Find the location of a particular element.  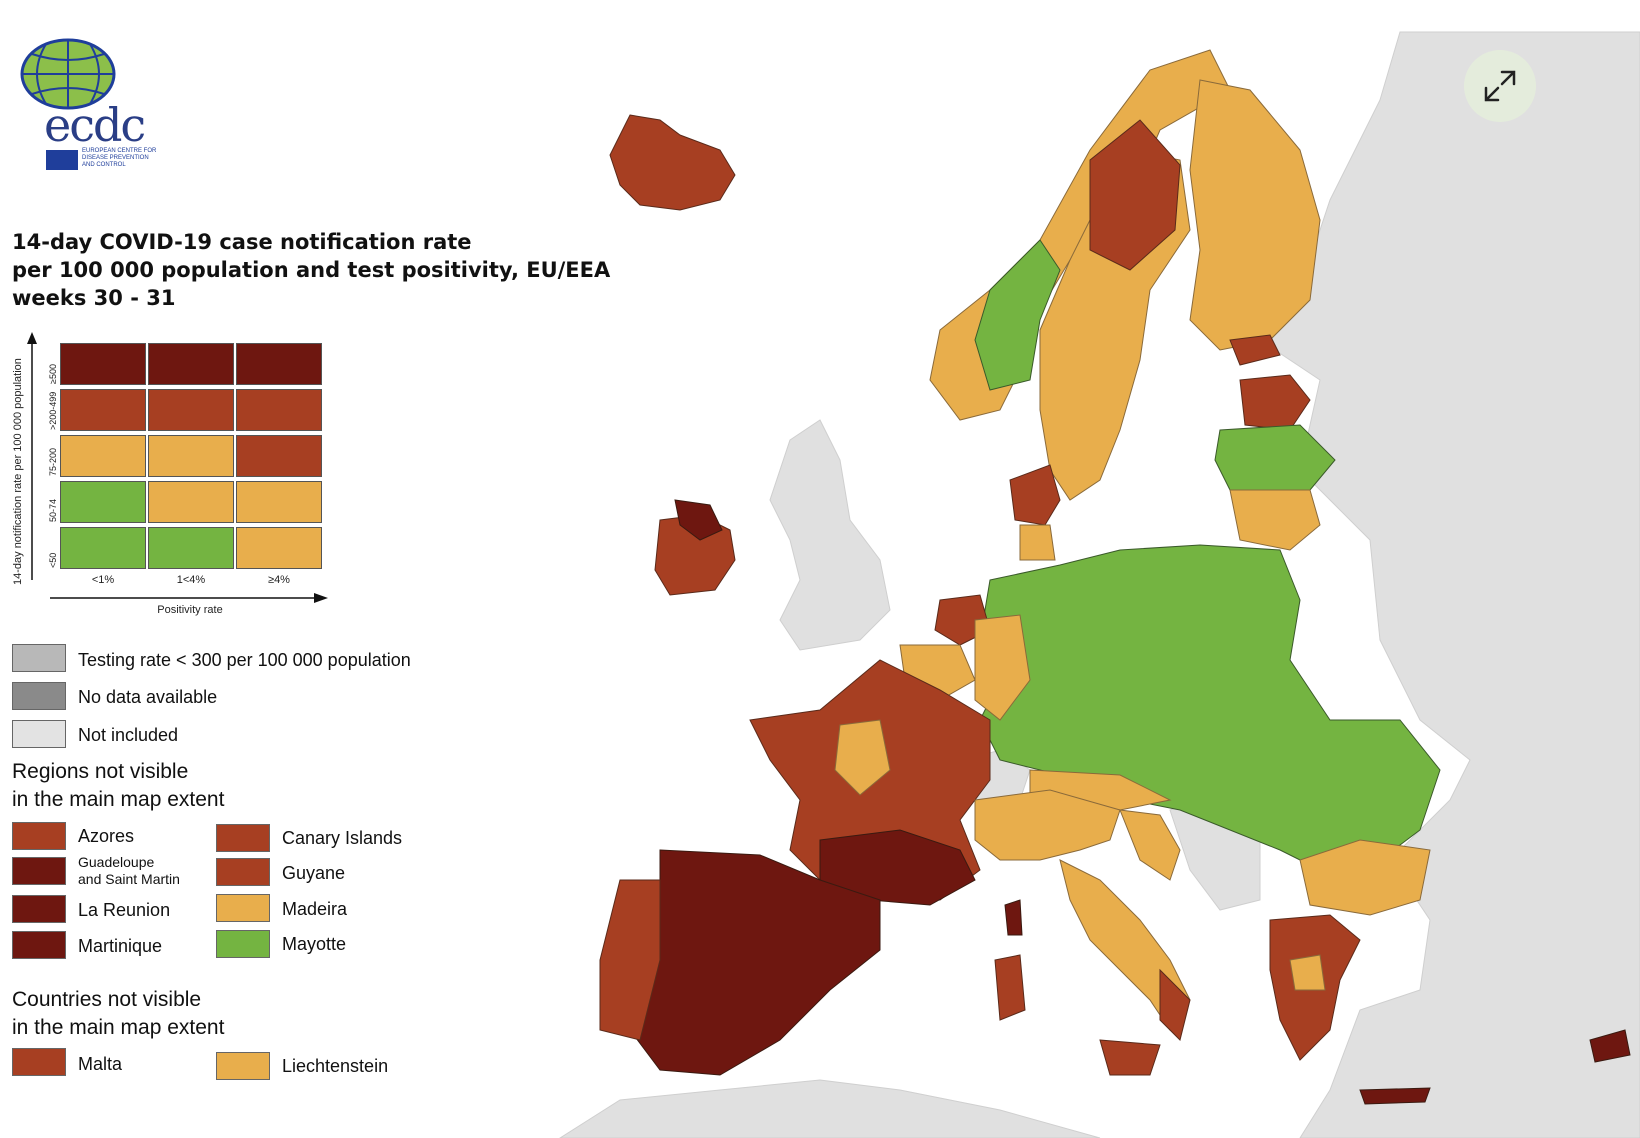

region-finland is located at coordinates (1255, 215).